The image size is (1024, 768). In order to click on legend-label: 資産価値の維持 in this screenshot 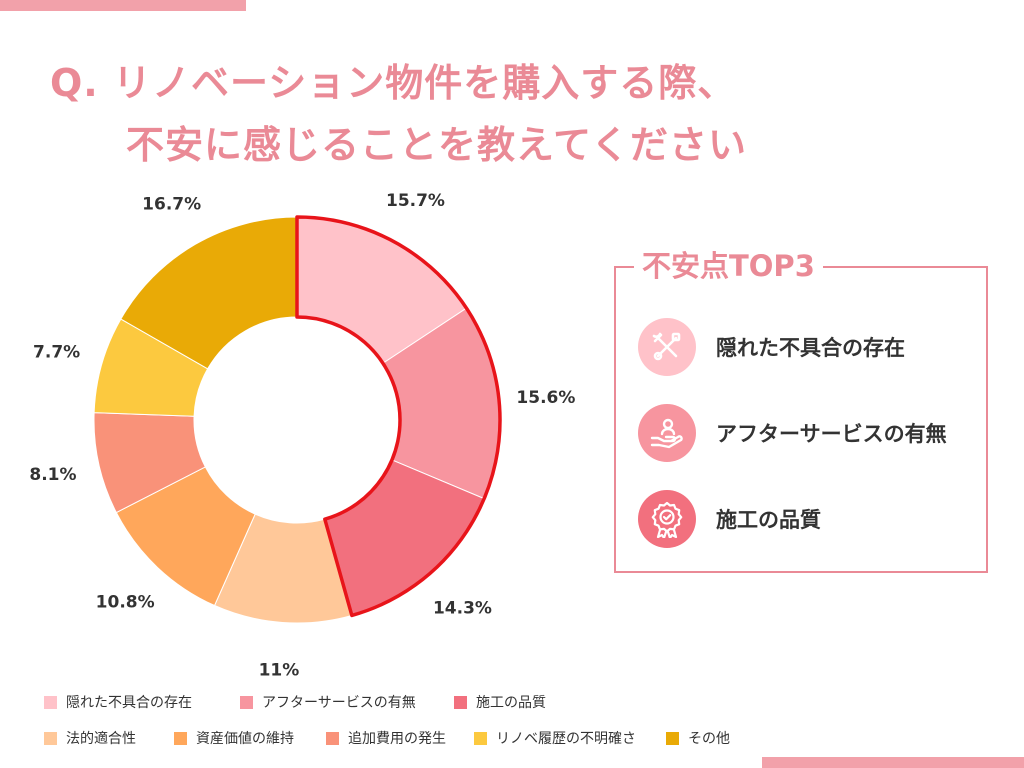, I will do `click(245, 739)`.